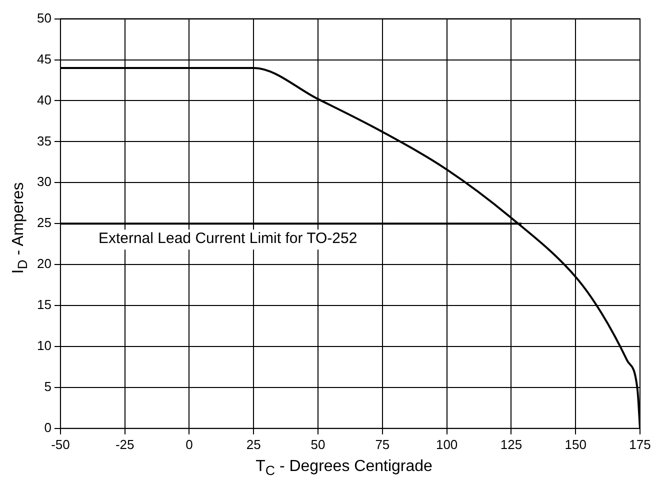 The height and width of the screenshot is (494, 664). What do you see at coordinates (60, 444) in the screenshot?
I see `x-tick-label: -50` at bounding box center [60, 444].